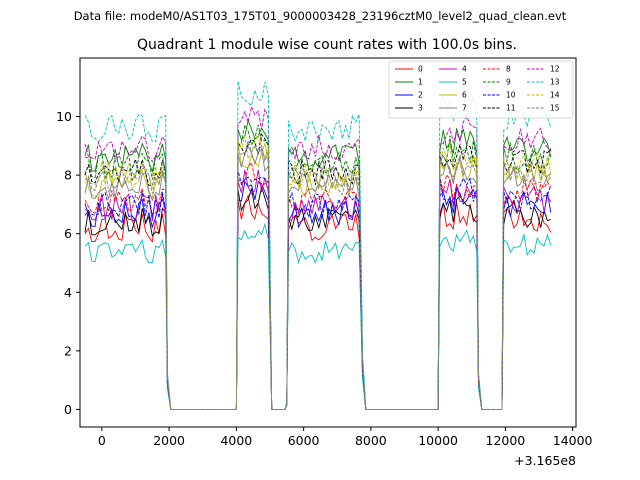 The image size is (640, 480). Describe the element at coordinates (481, 89) in the screenshot. I see `legend-box` at that location.